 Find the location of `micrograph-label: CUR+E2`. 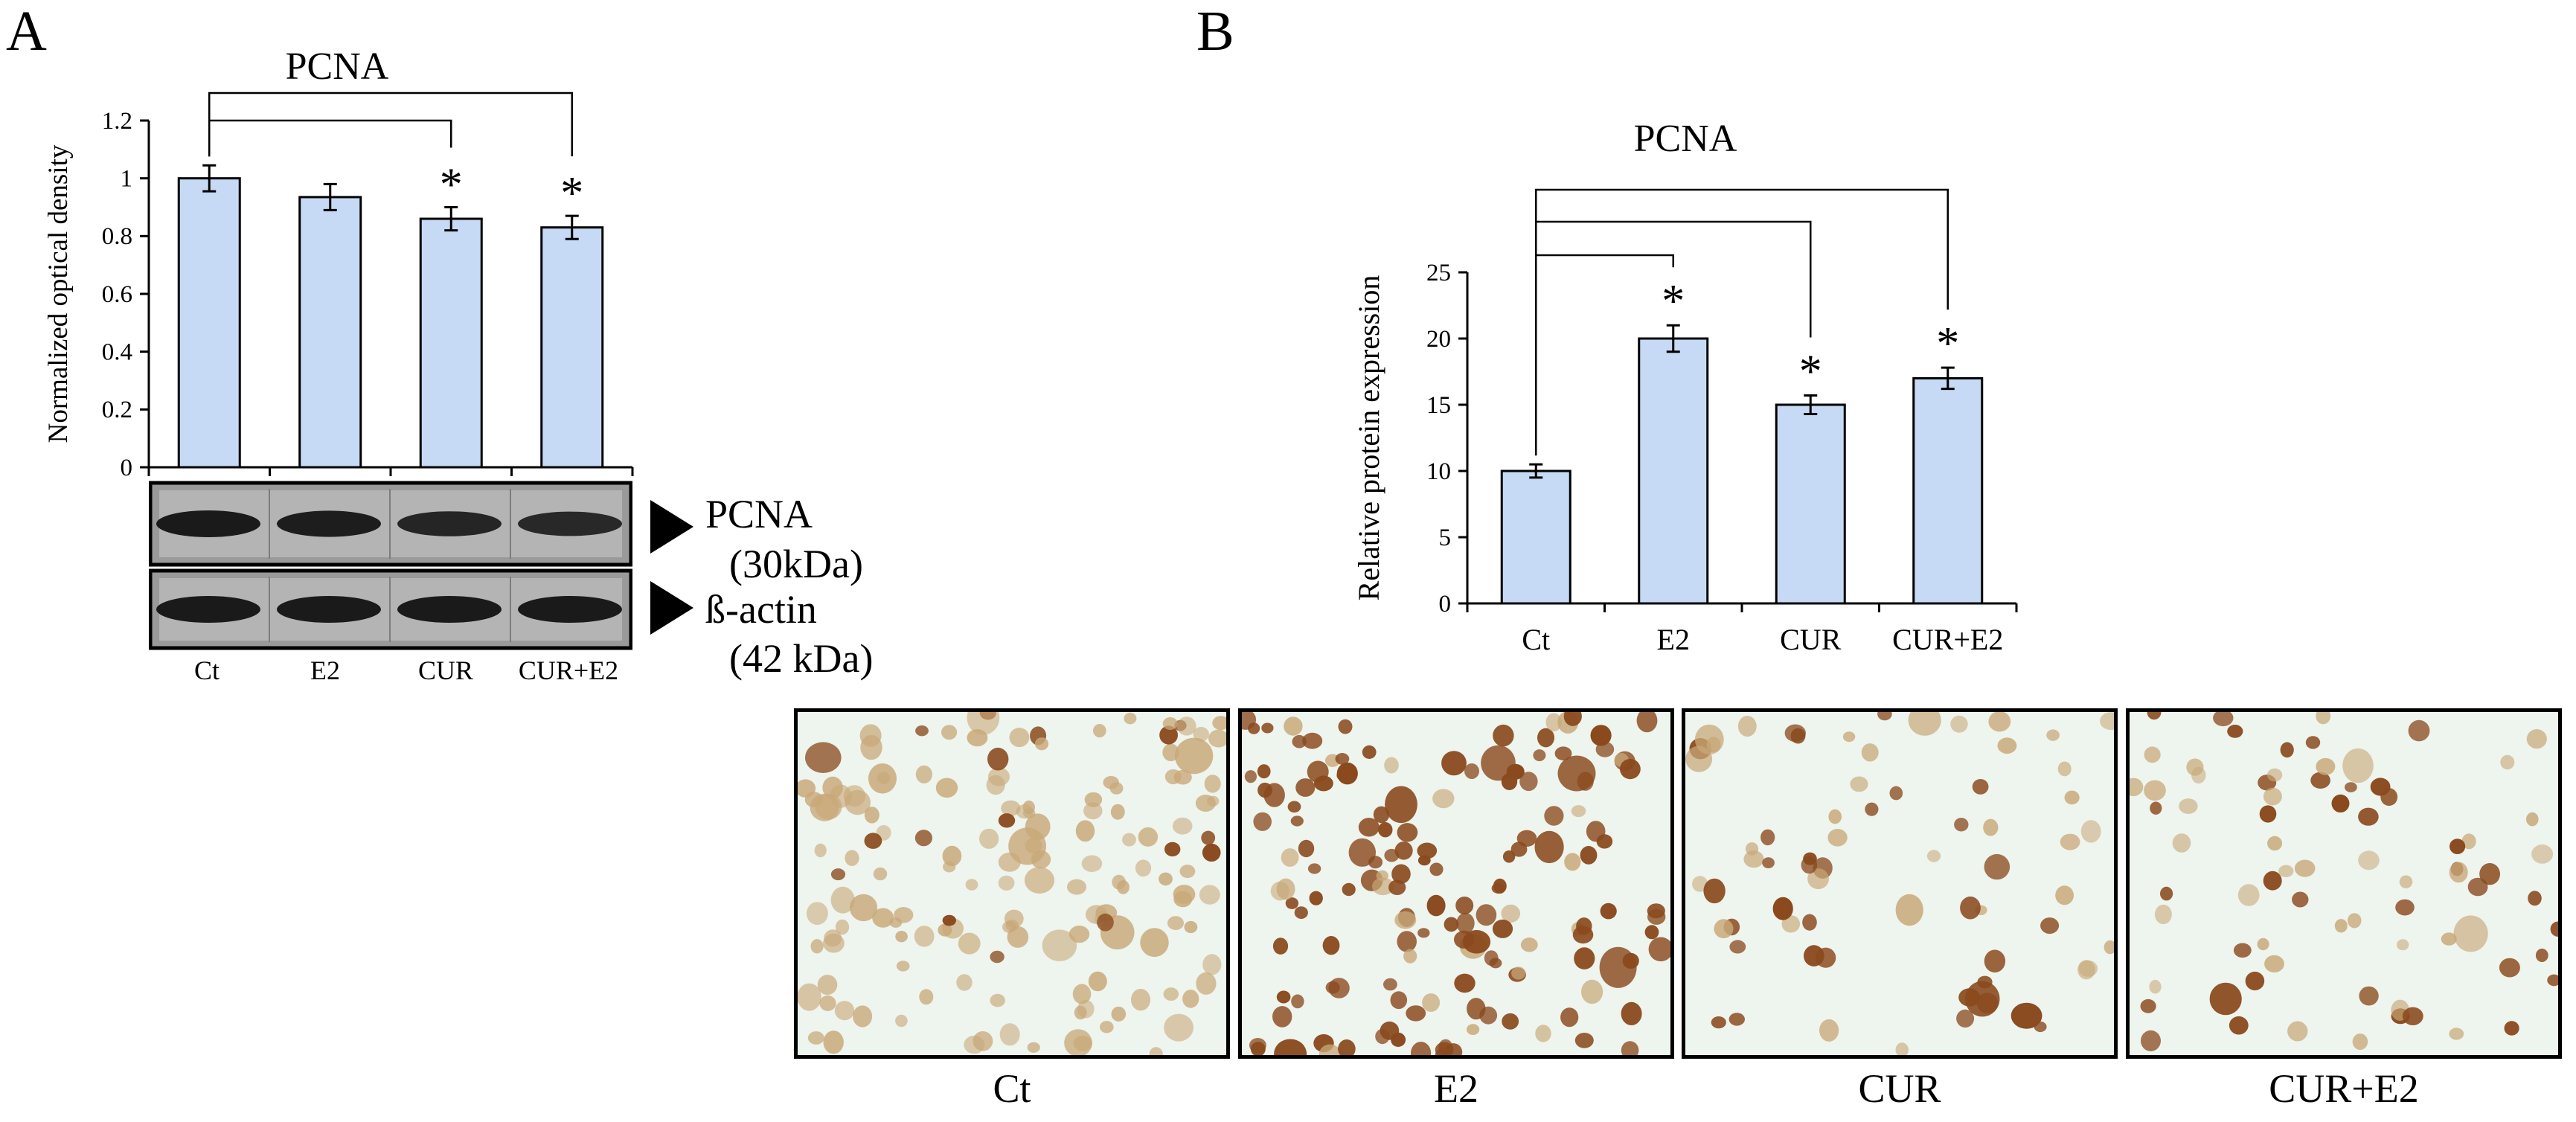

micrograph-label: CUR+E2 is located at coordinates (2344, 1088).